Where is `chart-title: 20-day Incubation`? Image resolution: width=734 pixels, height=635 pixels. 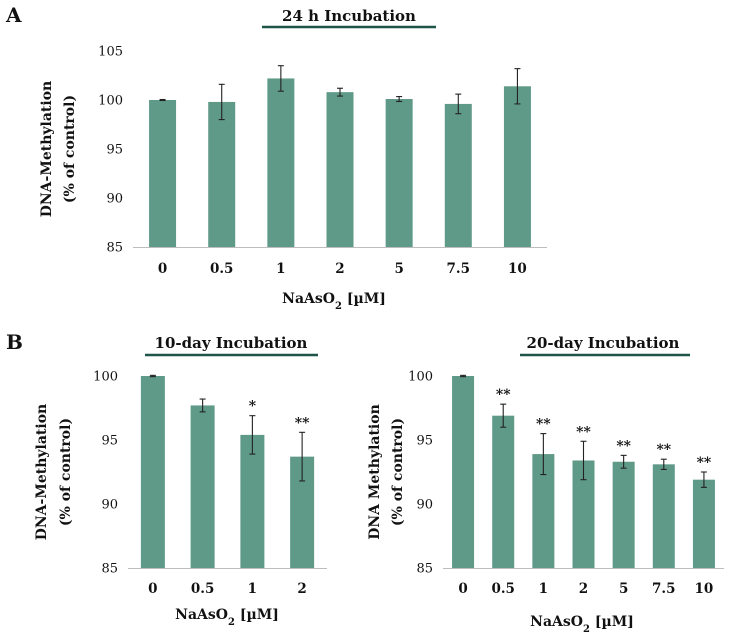
chart-title: 20-day Incubation is located at coordinates (603, 343).